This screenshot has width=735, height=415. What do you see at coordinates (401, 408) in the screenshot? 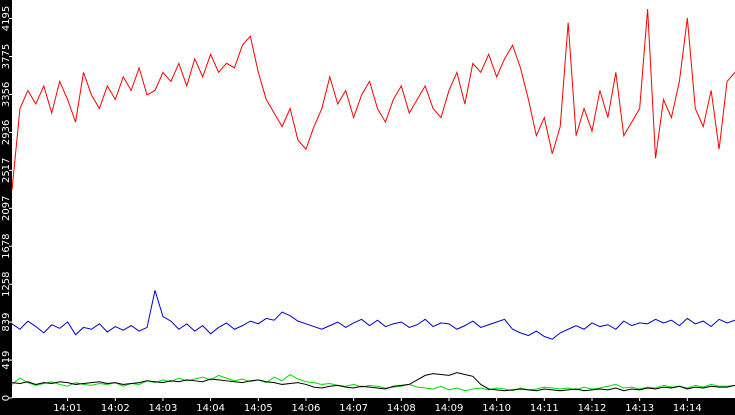
I see `x-tick-label: 14:08` at bounding box center [401, 408].